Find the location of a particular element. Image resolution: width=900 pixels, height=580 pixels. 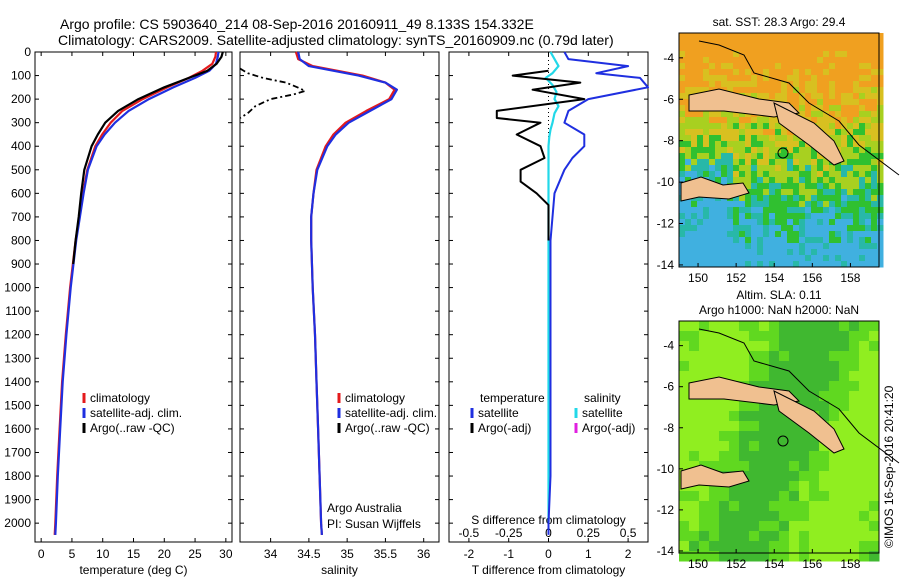

y-tick-label: 1300 is located at coordinates (17, 358).